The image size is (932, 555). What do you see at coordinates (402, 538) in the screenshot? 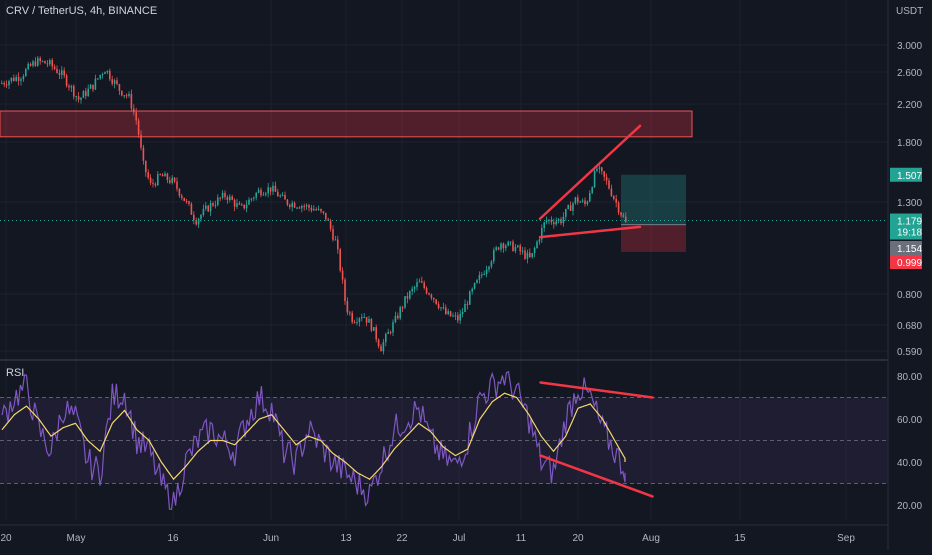
I see `time-axis-label: 22` at bounding box center [402, 538].